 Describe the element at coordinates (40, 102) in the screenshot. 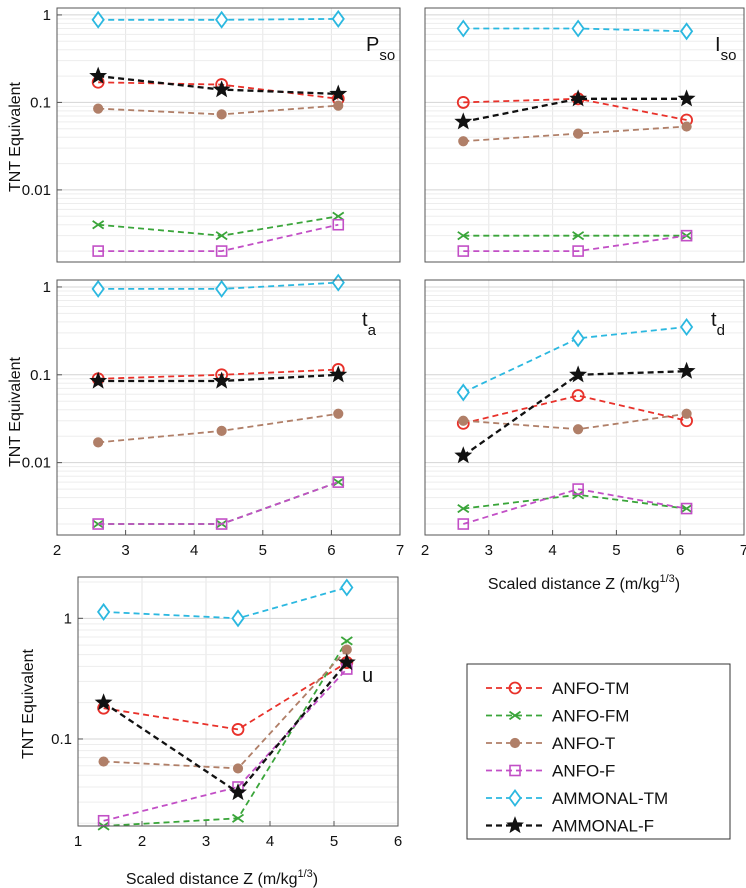

I see `y-tick-label: 0.1` at that location.